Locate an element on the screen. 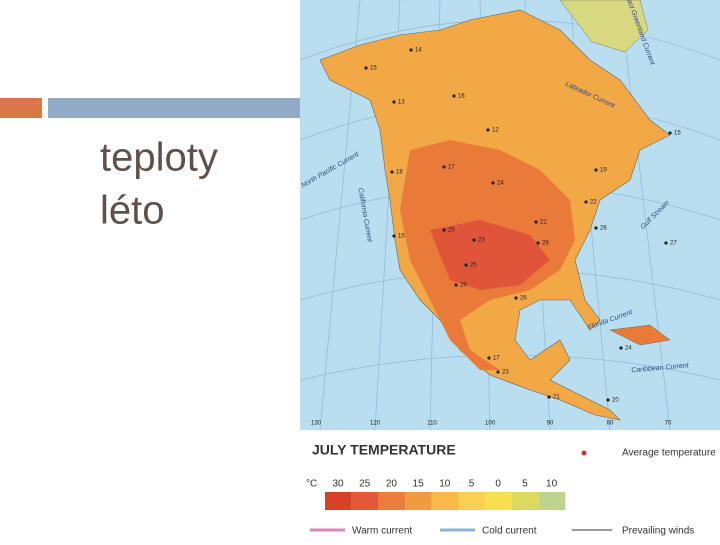 The image size is (720, 545). temperature-label: 22 is located at coordinates (593, 203).